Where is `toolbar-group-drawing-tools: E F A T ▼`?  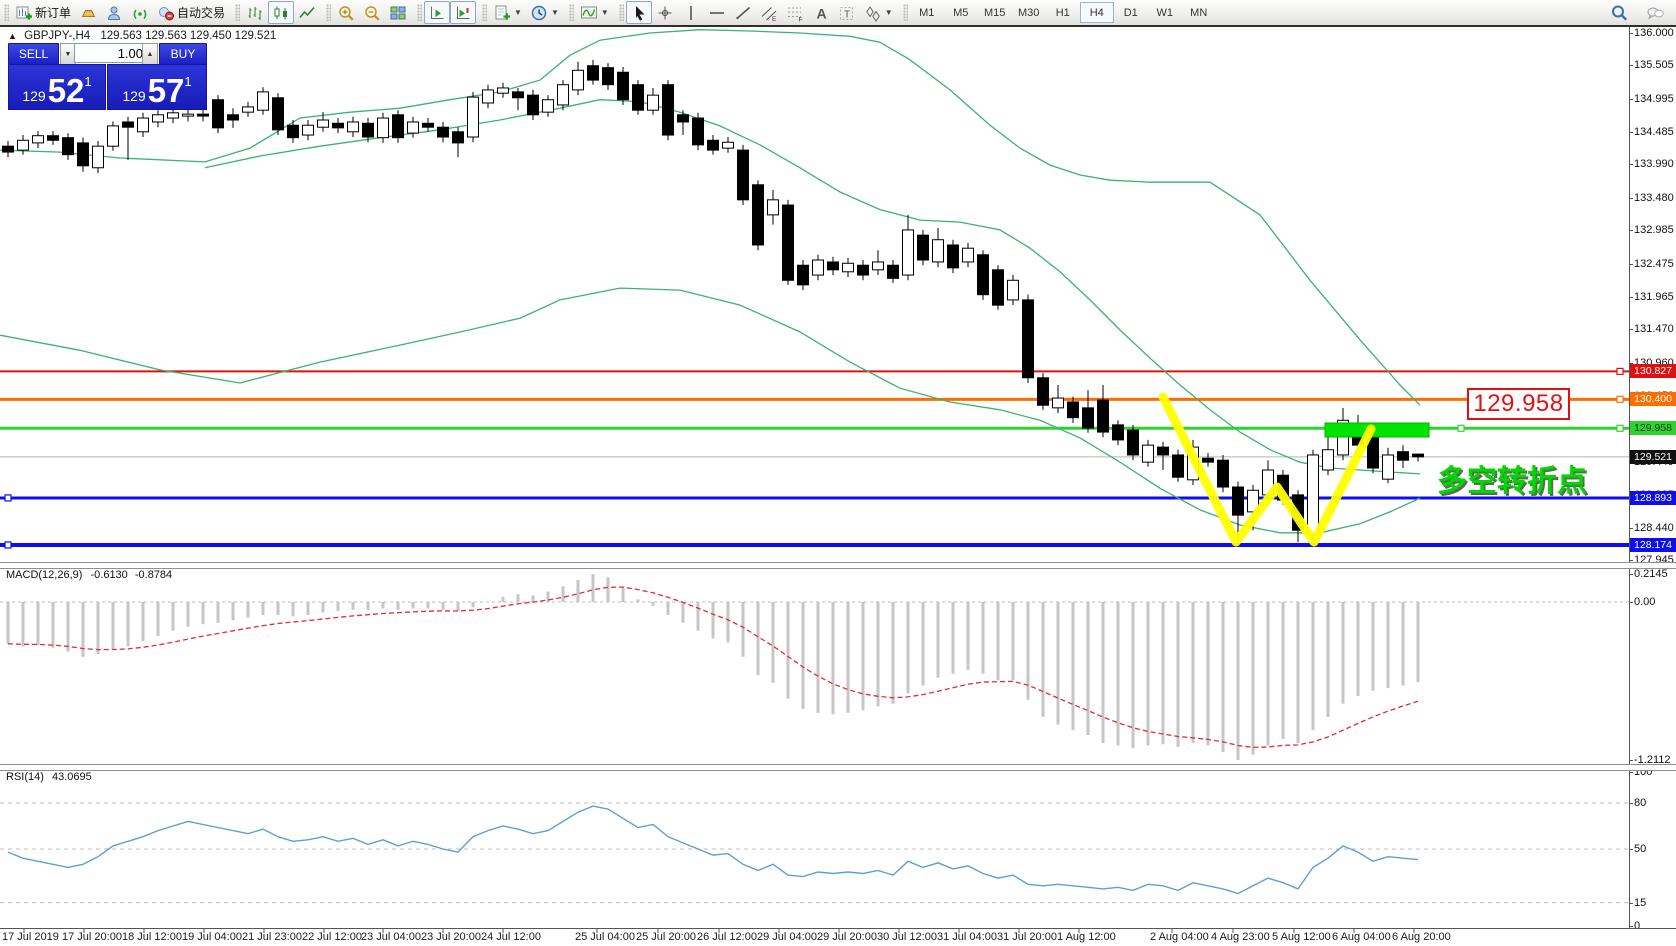
toolbar-group-drawing-tools: E F A T ▼ is located at coordinates (757, 12).